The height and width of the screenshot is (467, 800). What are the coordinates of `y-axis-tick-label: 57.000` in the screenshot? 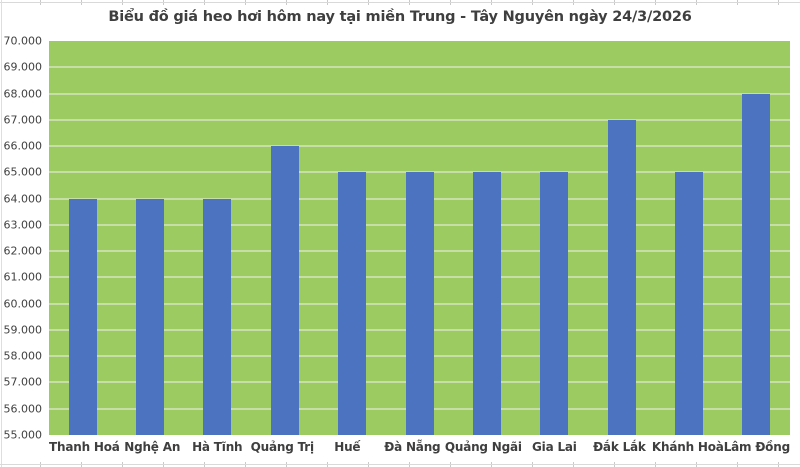 It's located at (23, 382).